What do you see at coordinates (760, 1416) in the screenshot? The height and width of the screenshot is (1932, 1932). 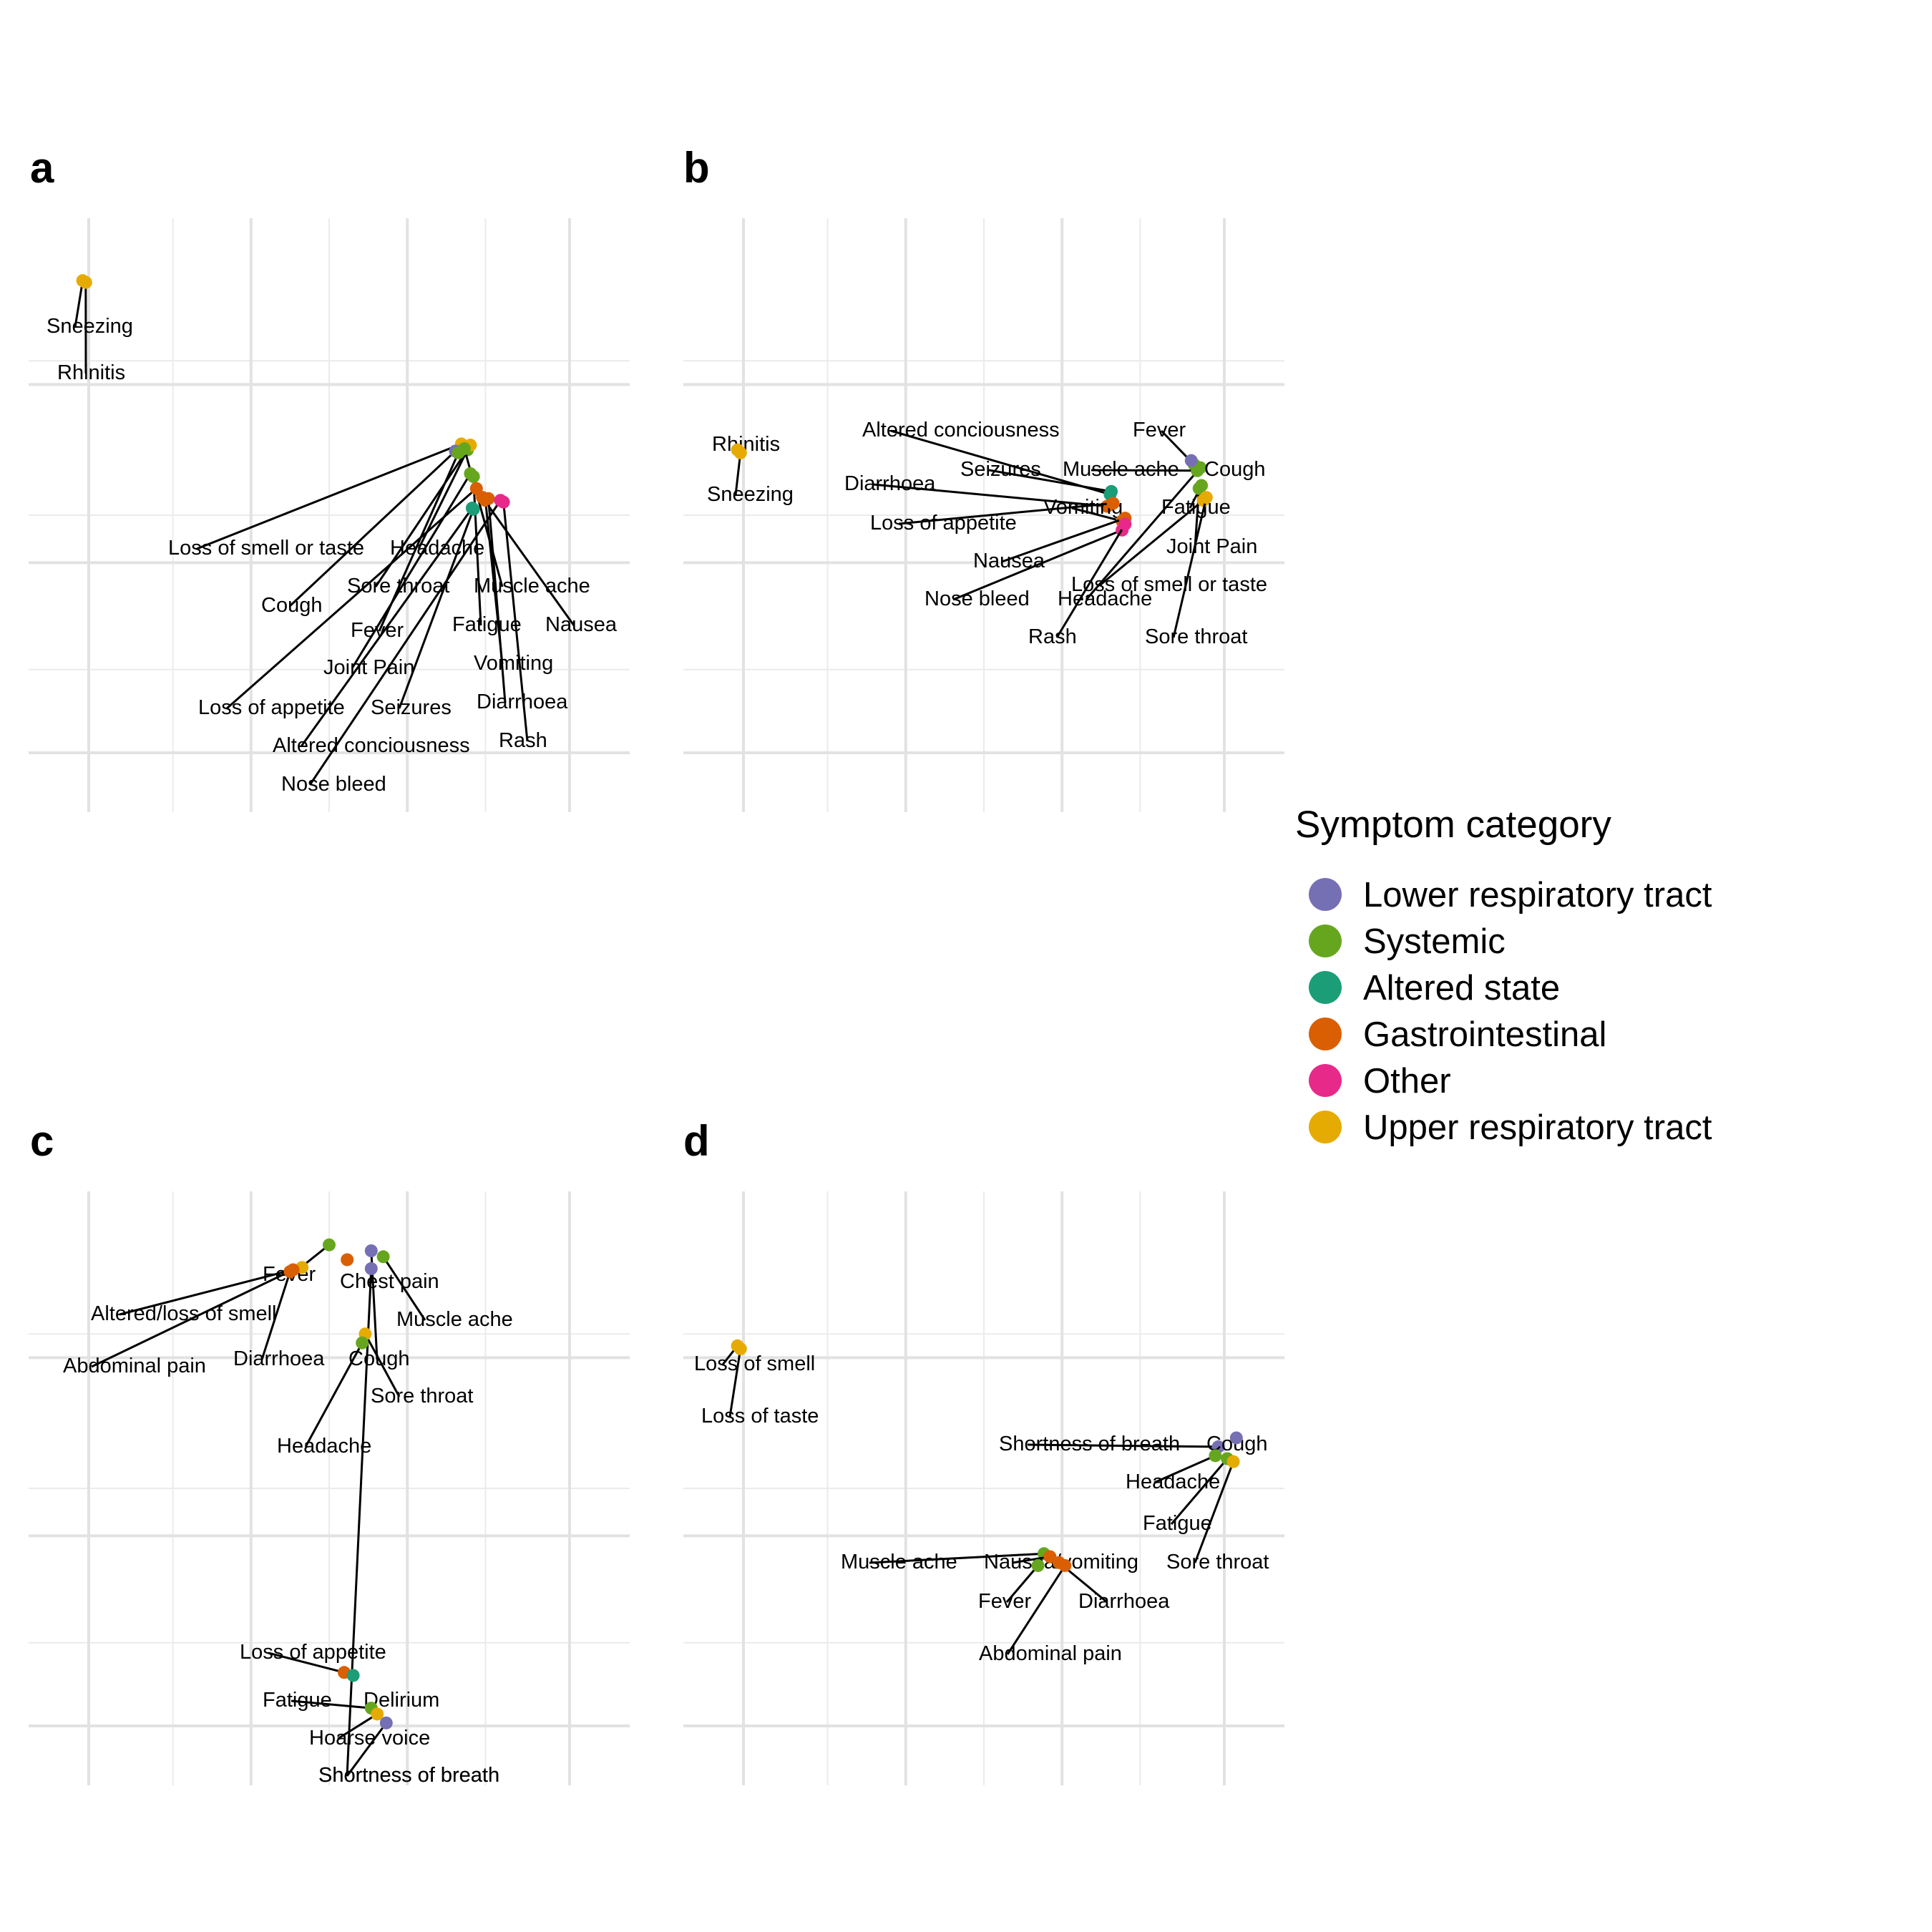 I see `point-label: Loss of taste` at bounding box center [760, 1416].